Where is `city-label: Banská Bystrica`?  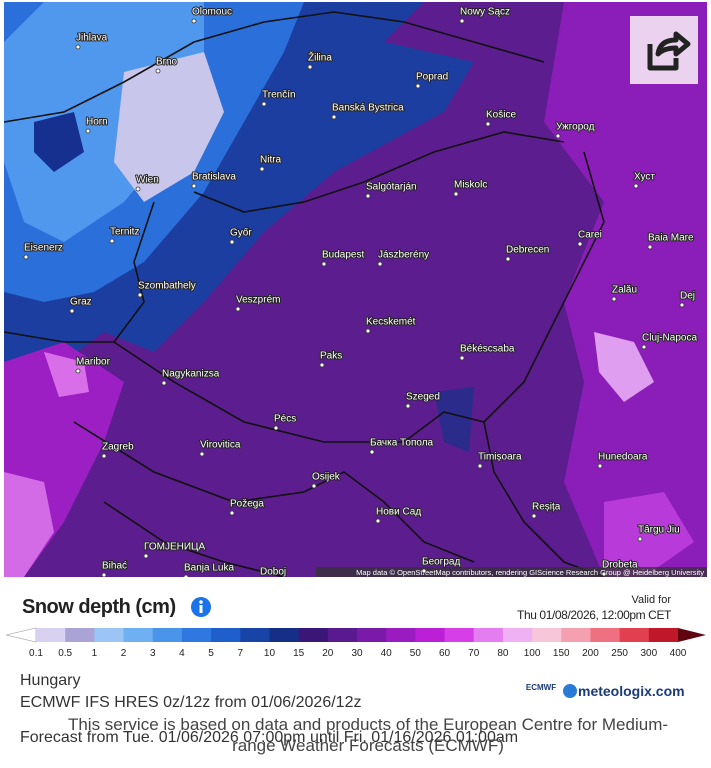 city-label: Banská Bystrica is located at coordinates (368, 108).